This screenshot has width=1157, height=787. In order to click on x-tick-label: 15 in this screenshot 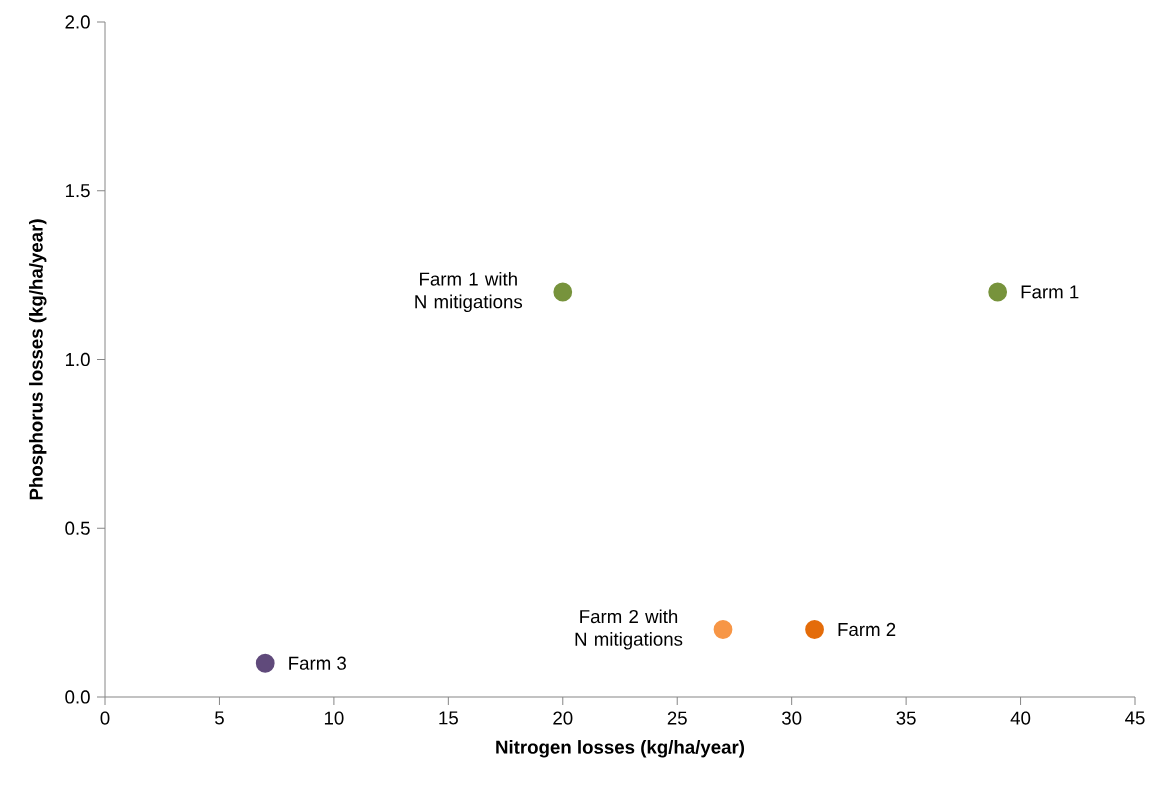, I will do `click(448, 718)`.